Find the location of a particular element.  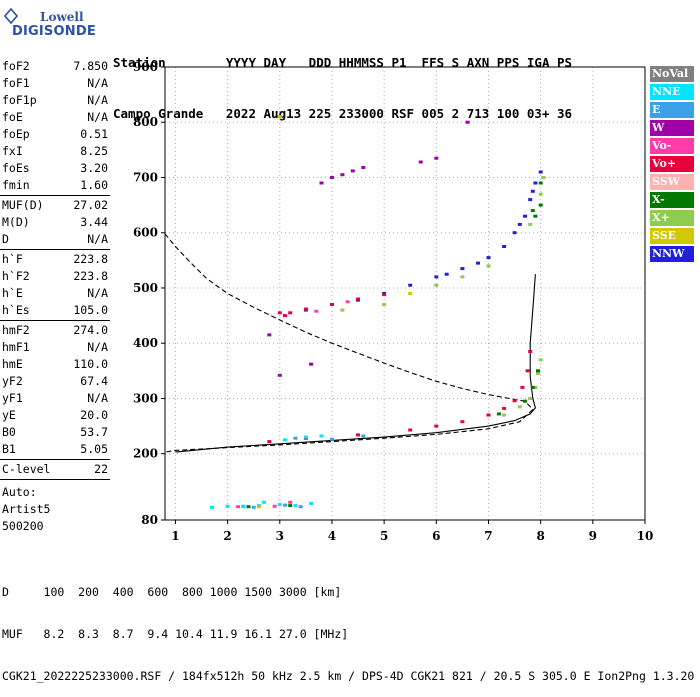

param-name: yE is located at coordinates (9, 415).